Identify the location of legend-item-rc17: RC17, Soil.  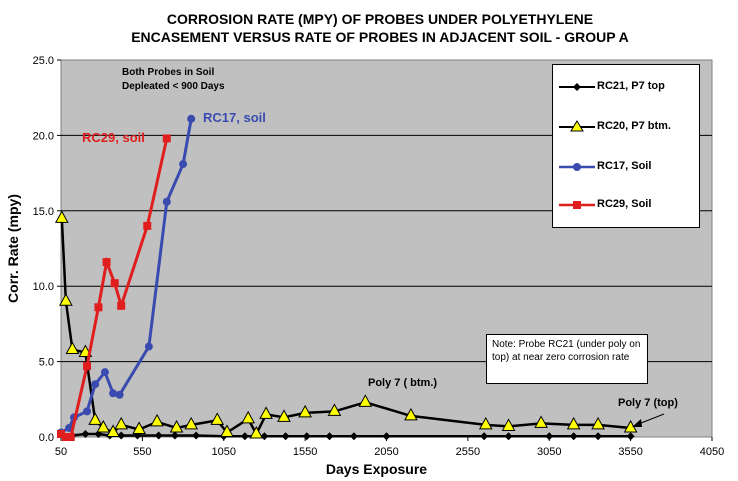
(626, 167).